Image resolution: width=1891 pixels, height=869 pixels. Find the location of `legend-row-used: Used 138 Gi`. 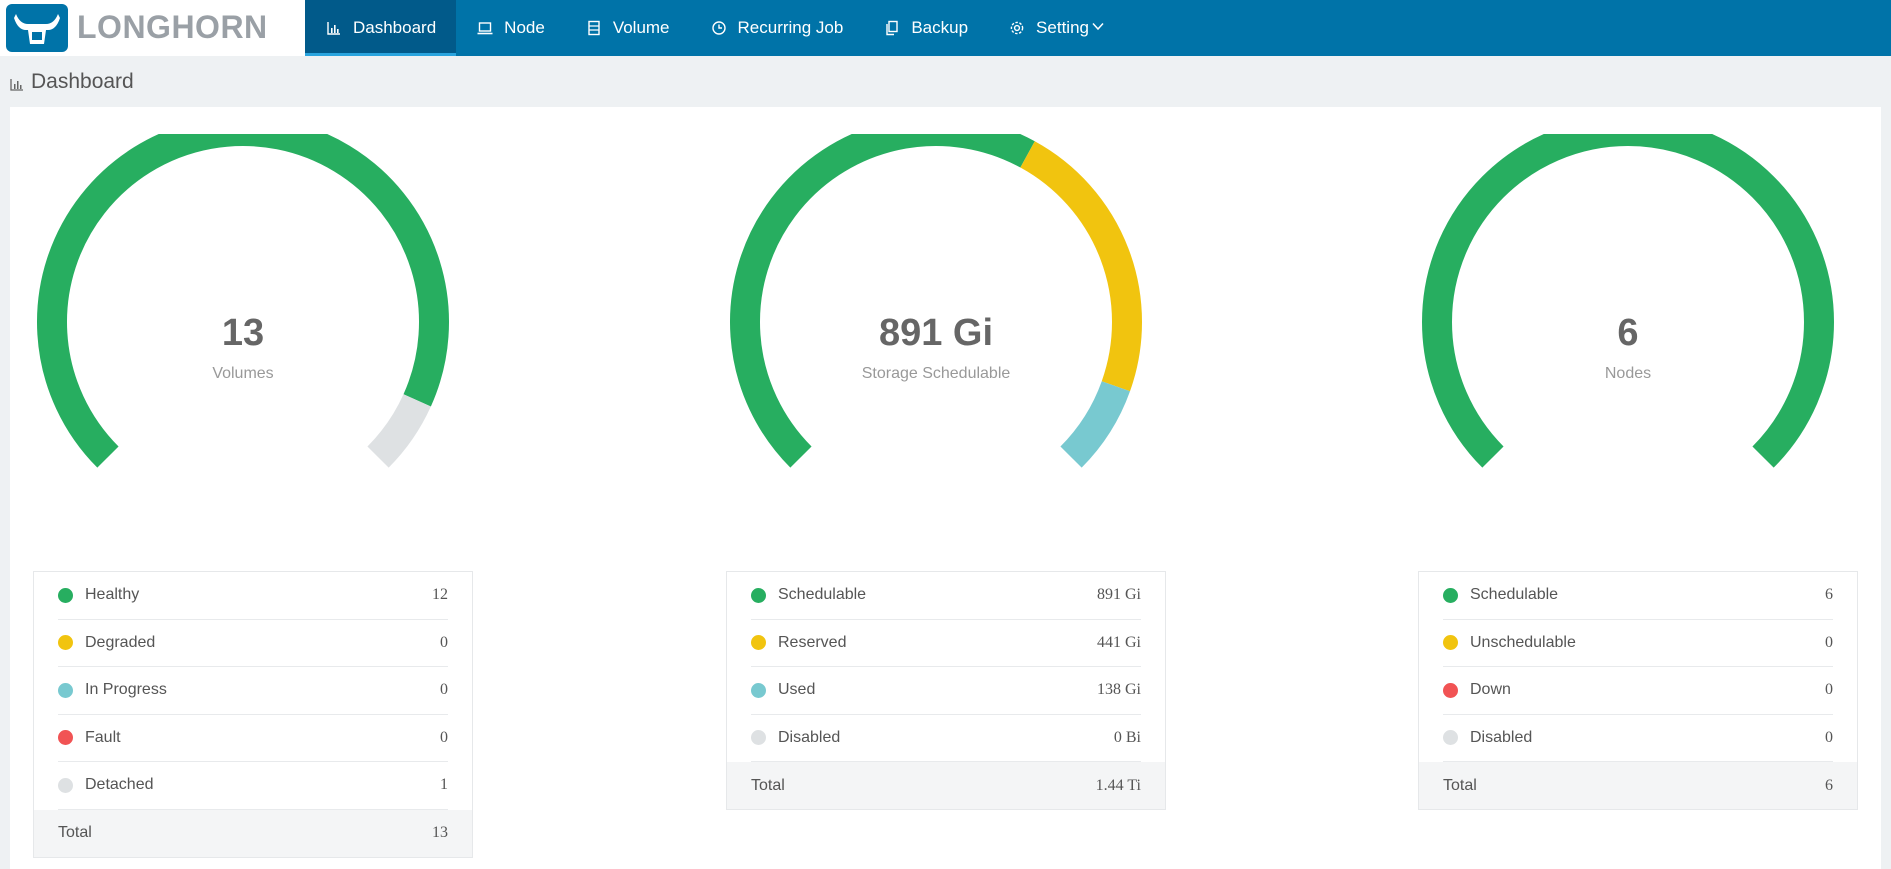

legend-row-used: Used 138 Gi is located at coordinates (946, 691).